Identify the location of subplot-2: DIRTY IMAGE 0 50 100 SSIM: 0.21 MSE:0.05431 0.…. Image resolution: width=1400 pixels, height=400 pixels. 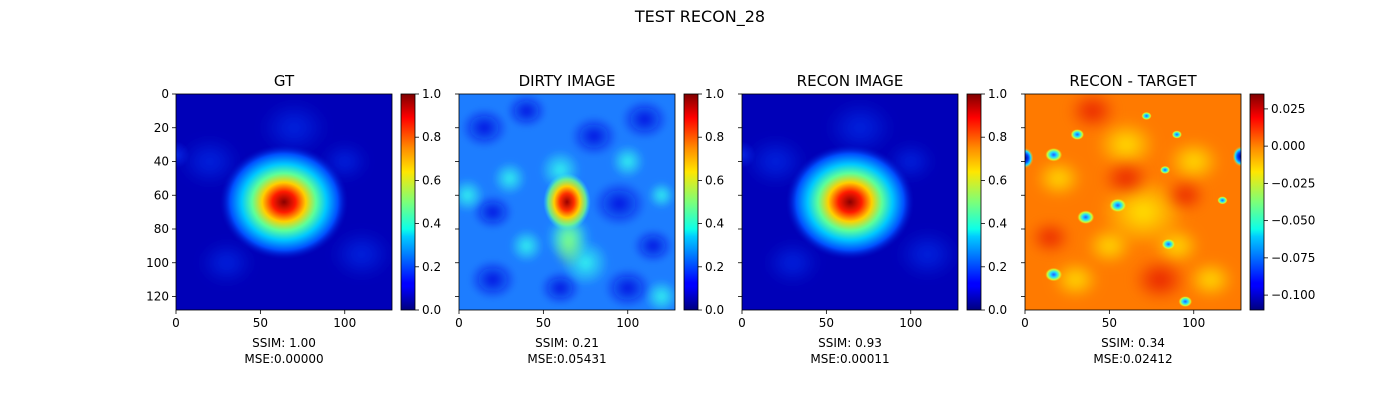
(589, 219).